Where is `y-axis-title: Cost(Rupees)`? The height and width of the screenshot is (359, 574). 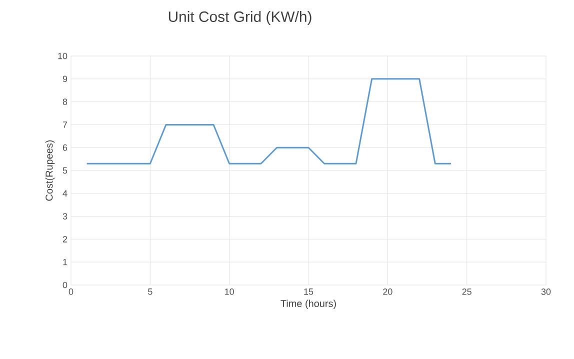 y-axis-title: Cost(Rupees) is located at coordinates (50, 170).